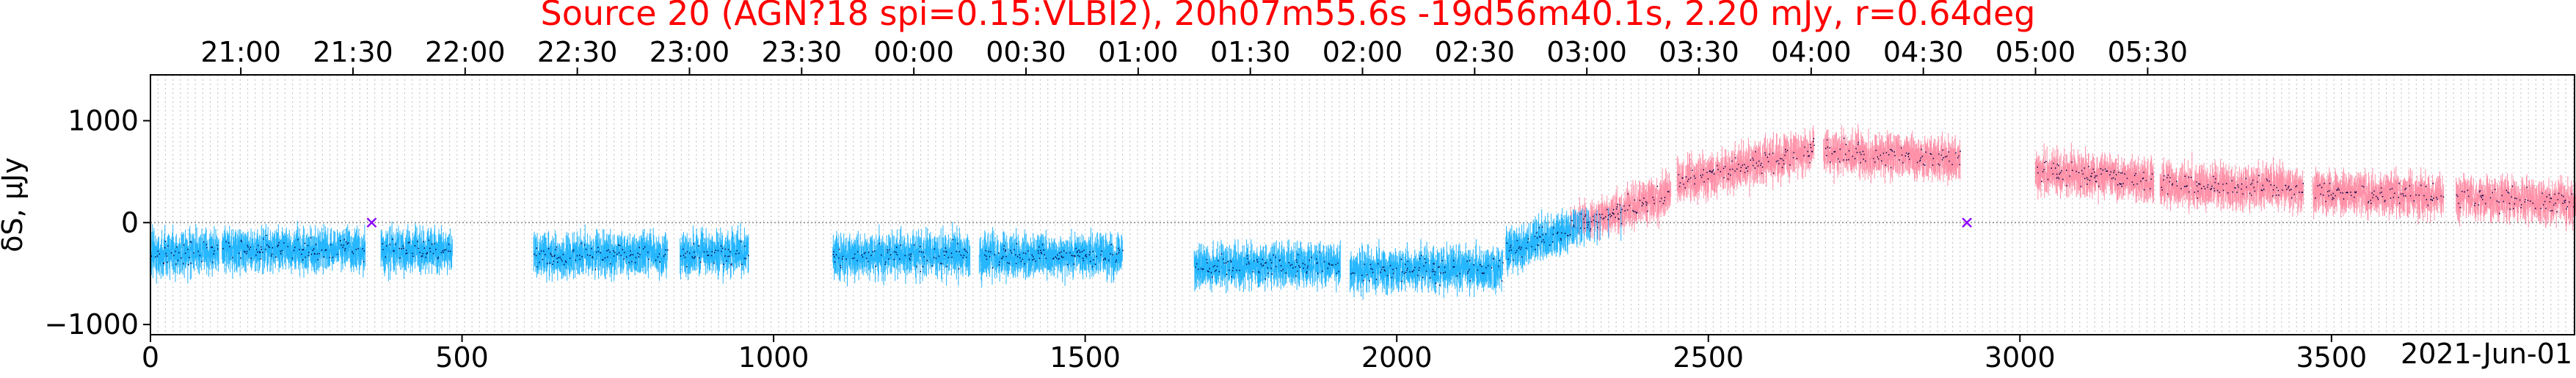 This screenshot has width=2576, height=378. I want to click on y-tick-label: −1000, so click(91, 324).